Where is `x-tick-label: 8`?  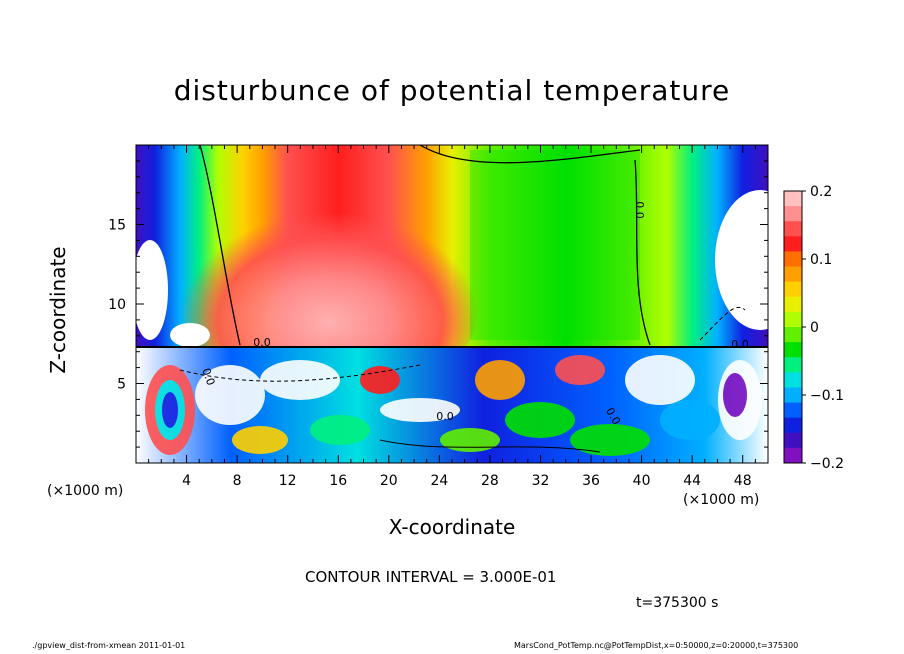 x-tick-label: 8 is located at coordinates (237, 481).